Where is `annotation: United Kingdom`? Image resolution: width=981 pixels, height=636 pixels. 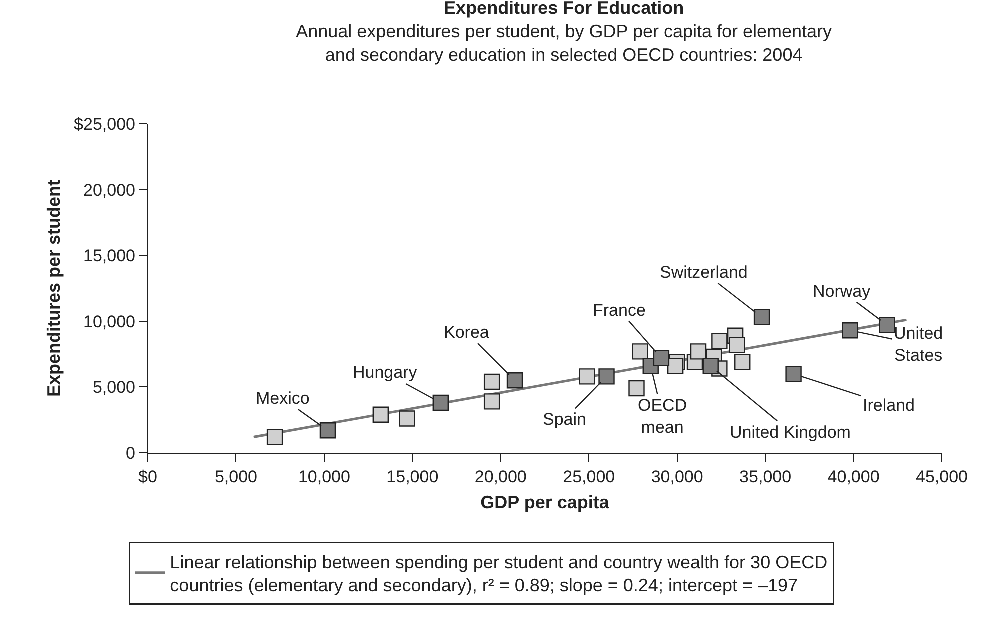 annotation: United Kingdom is located at coordinates (790, 432).